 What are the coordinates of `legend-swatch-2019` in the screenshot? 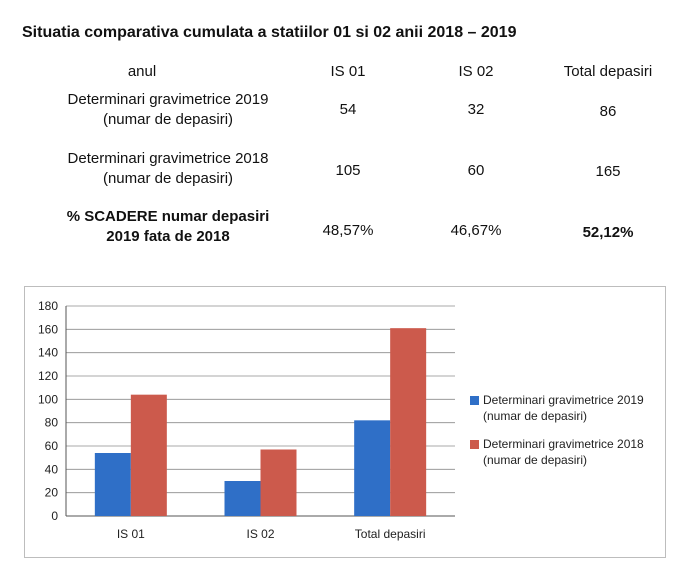 It's located at (474, 400).